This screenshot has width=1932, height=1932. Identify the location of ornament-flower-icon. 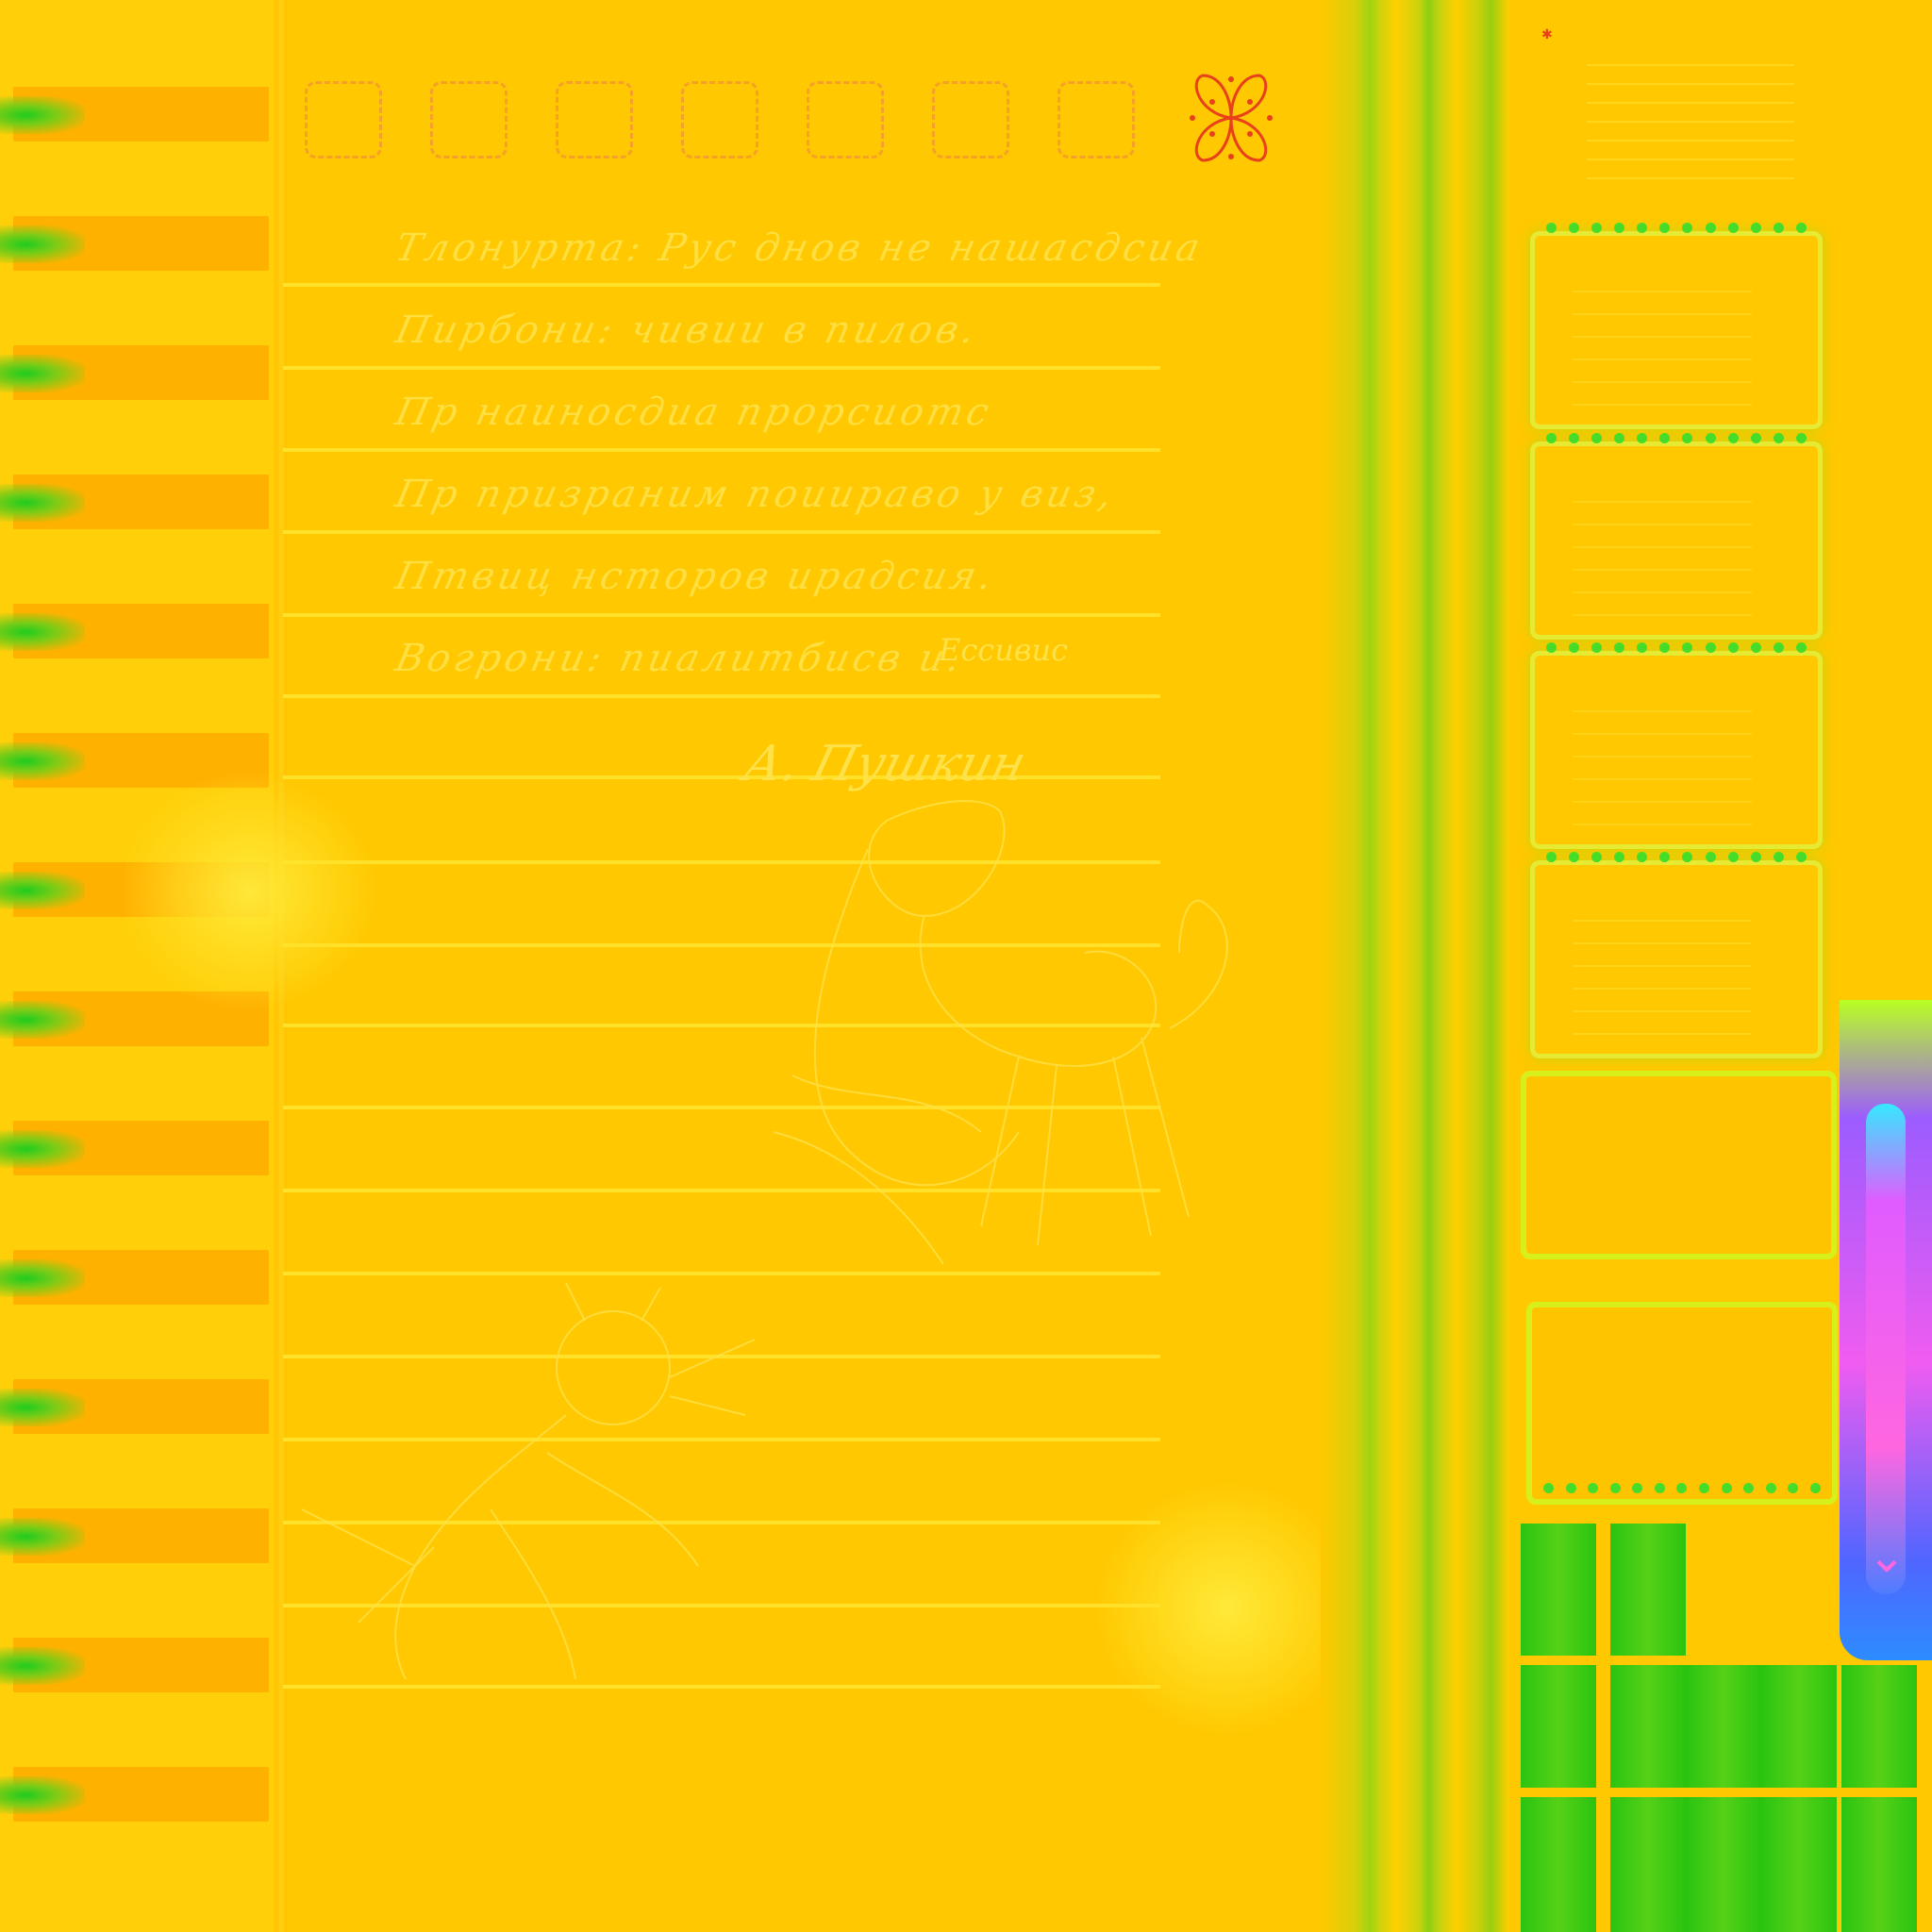
(1231, 118).